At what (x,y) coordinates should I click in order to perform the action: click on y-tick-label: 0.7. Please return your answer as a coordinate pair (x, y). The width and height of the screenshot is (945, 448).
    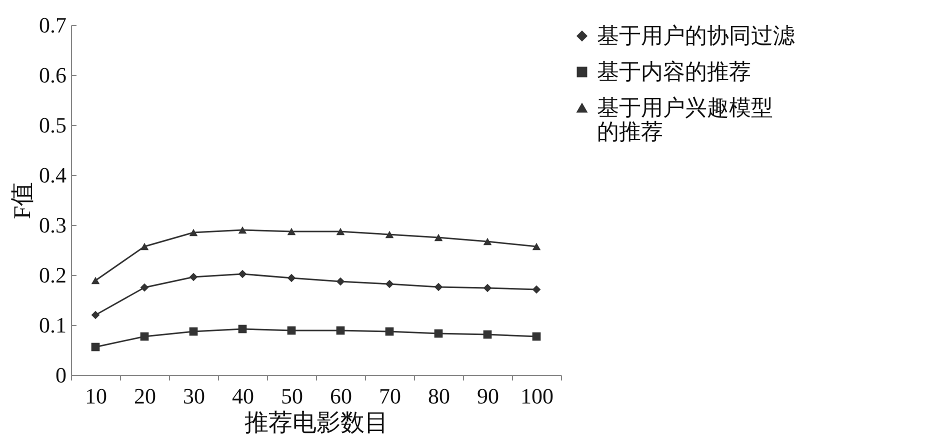
    Looking at the image, I should click on (52, 25).